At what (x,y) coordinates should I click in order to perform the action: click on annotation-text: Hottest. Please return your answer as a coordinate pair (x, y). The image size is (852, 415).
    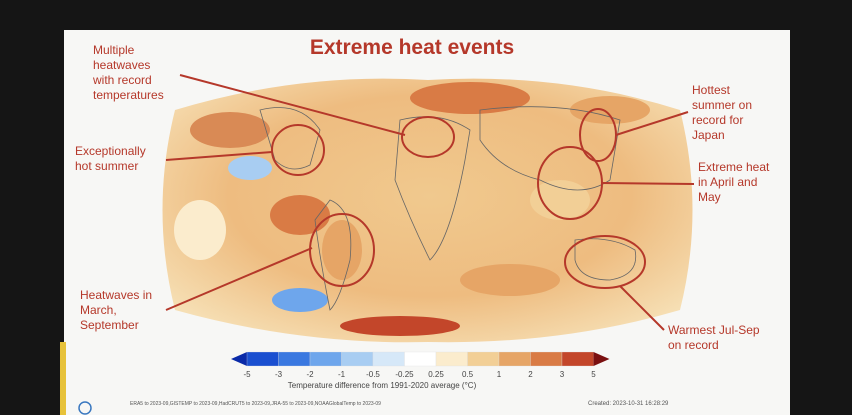
    Looking at the image, I should click on (711, 90).